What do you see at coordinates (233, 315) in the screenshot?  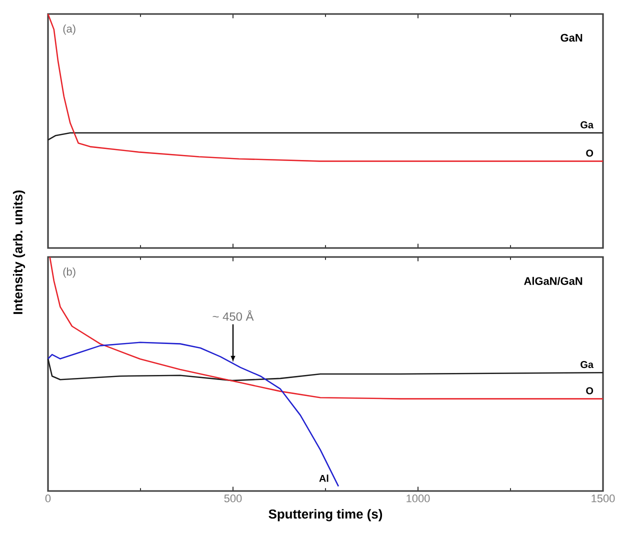 I see `annotation: ~ 450 Å` at bounding box center [233, 315].